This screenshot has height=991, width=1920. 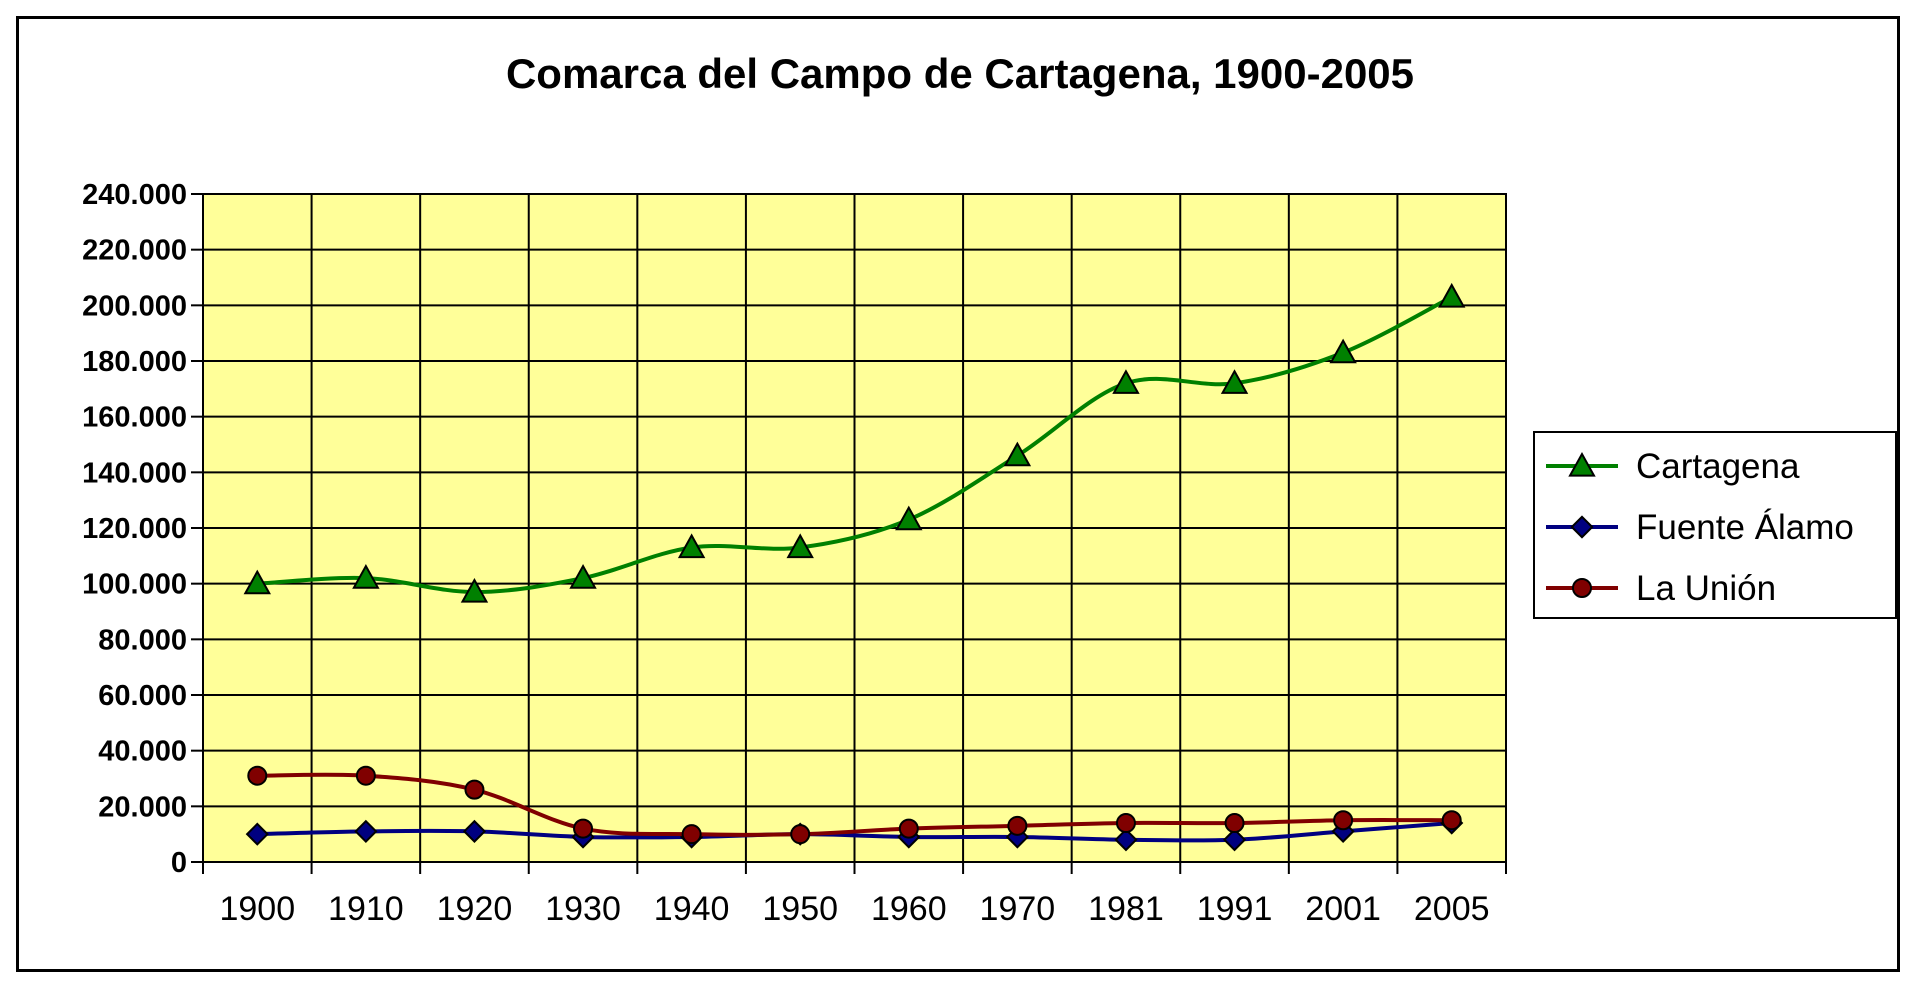 What do you see at coordinates (692, 909) in the screenshot?
I see `x-tick-label: 1940` at bounding box center [692, 909].